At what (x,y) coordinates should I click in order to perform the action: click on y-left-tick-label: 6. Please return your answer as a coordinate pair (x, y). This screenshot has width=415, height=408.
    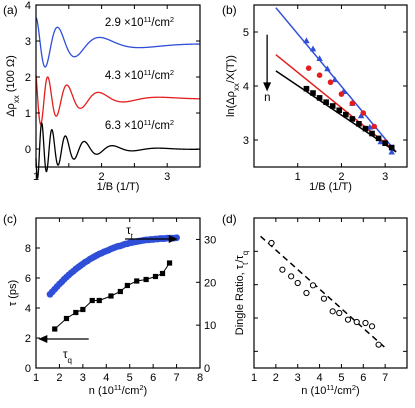
    Looking at the image, I should click on (28, 279).